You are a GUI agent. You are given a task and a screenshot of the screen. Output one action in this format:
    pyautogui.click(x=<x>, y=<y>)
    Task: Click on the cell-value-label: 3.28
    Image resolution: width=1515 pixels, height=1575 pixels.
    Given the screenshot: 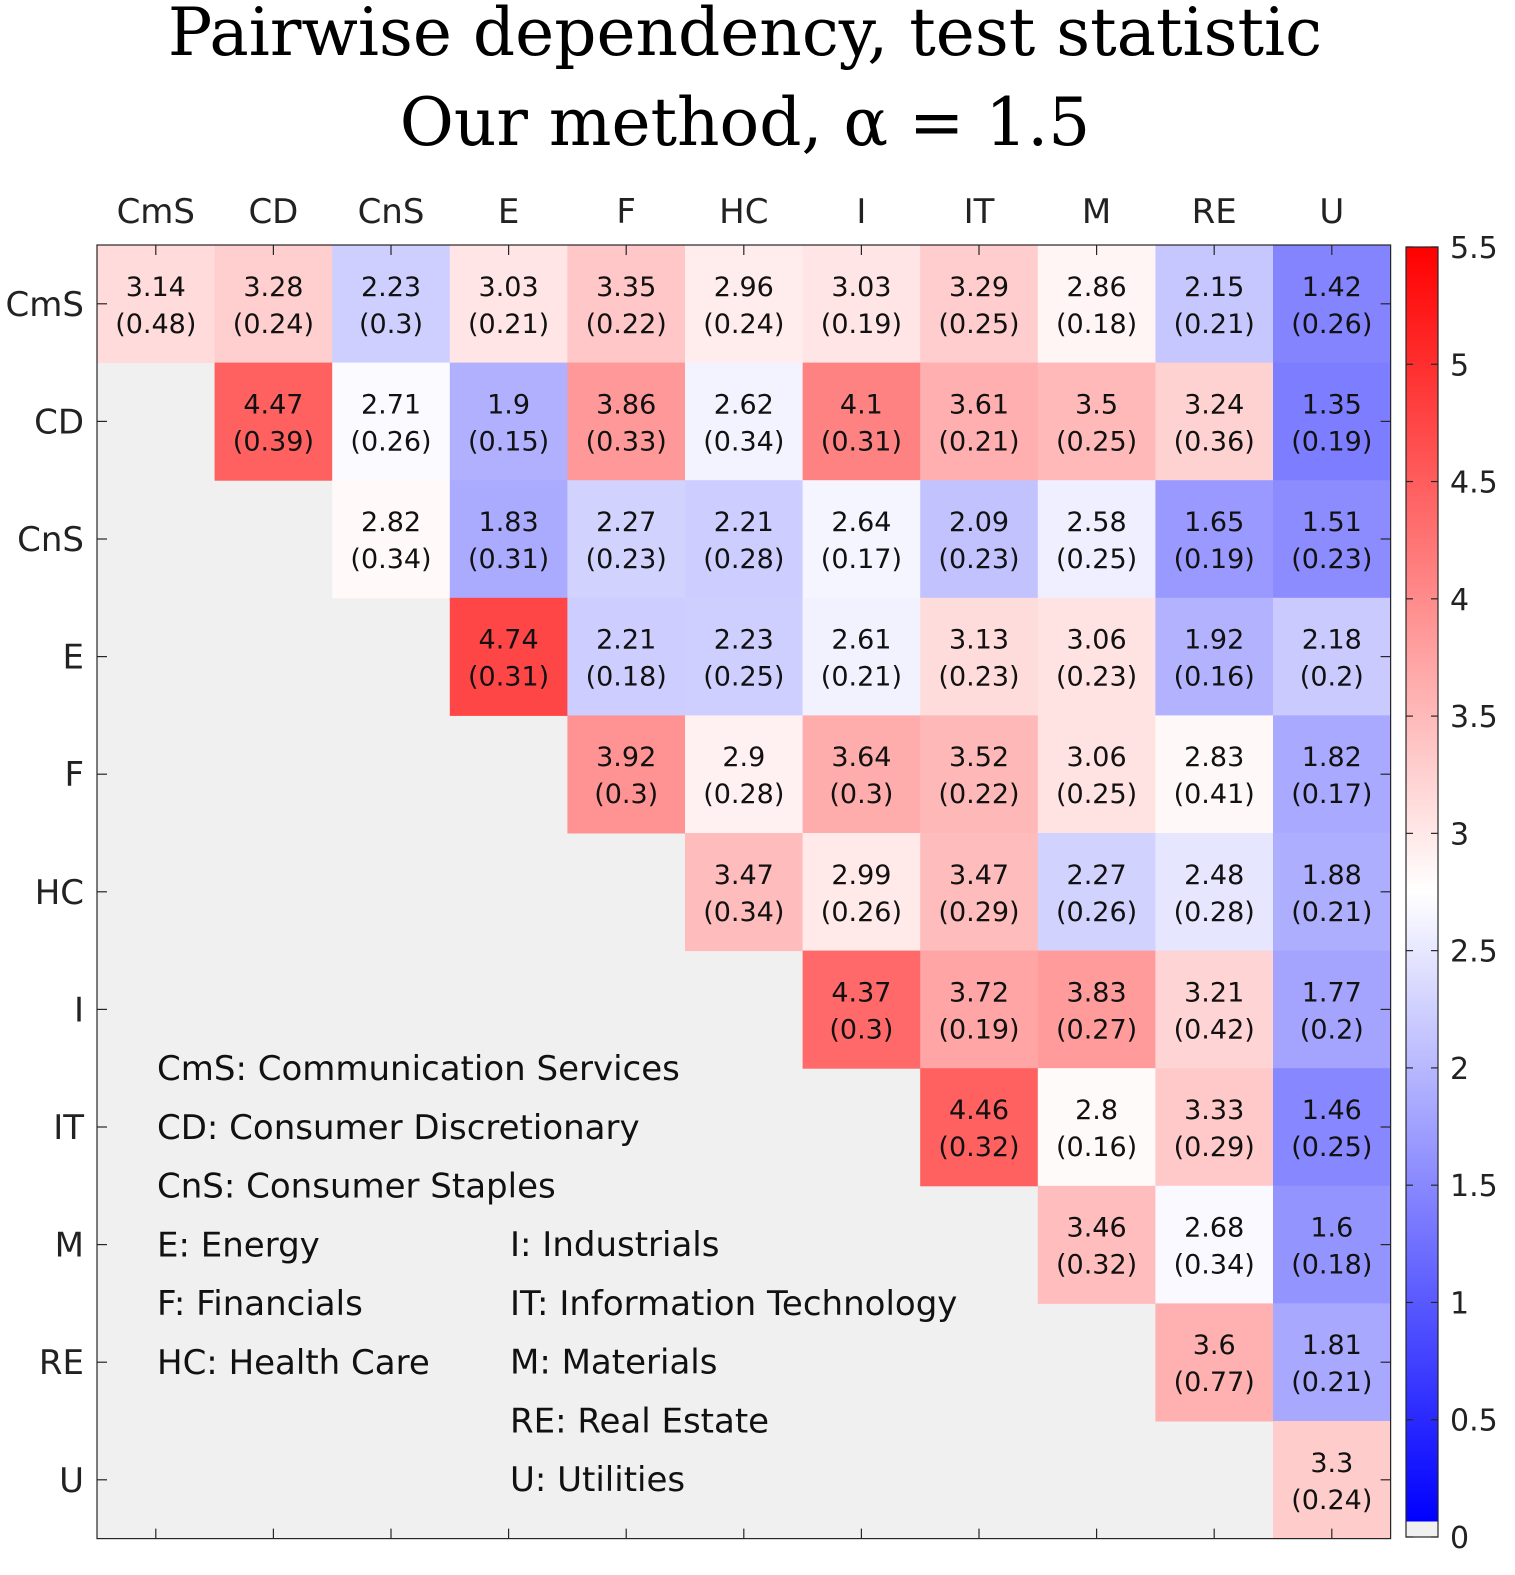 What is the action you would take?
    pyautogui.click(x=273, y=287)
    